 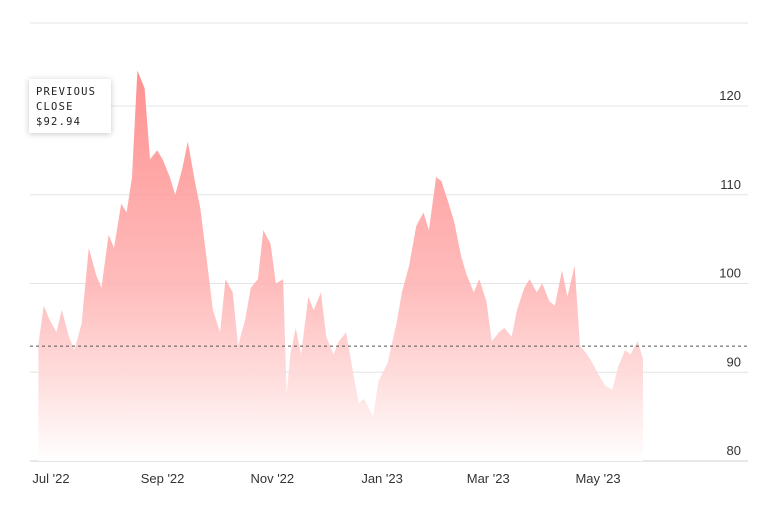 What do you see at coordinates (730, 184) in the screenshot?
I see `y-tick-label: 110` at bounding box center [730, 184].